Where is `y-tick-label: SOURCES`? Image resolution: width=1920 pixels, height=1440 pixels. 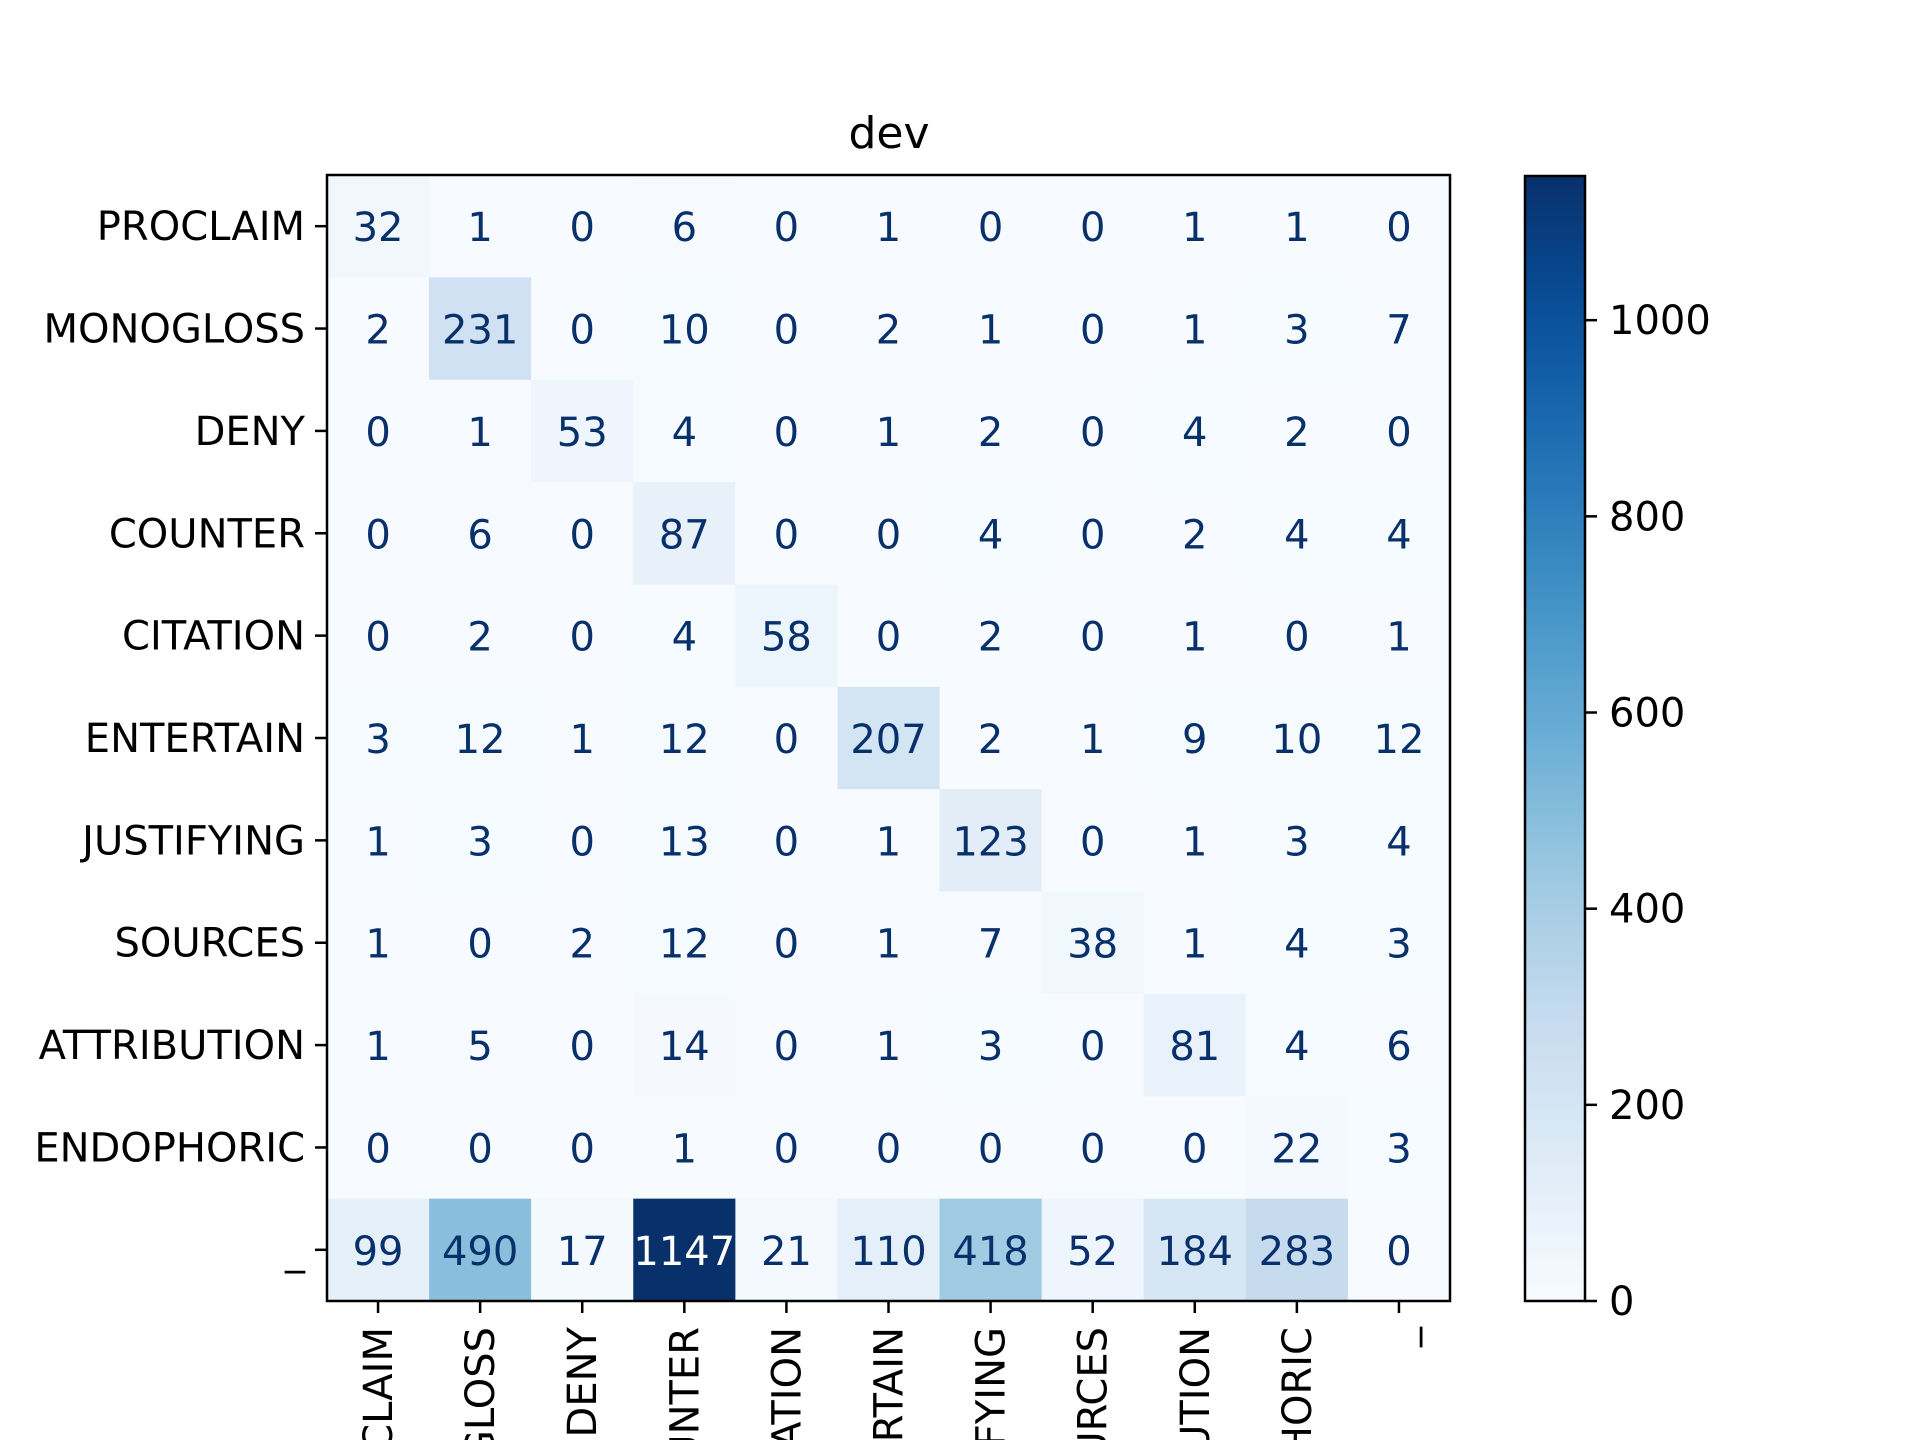 y-tick-label: SOURCES is located at coordinates (209, 944).